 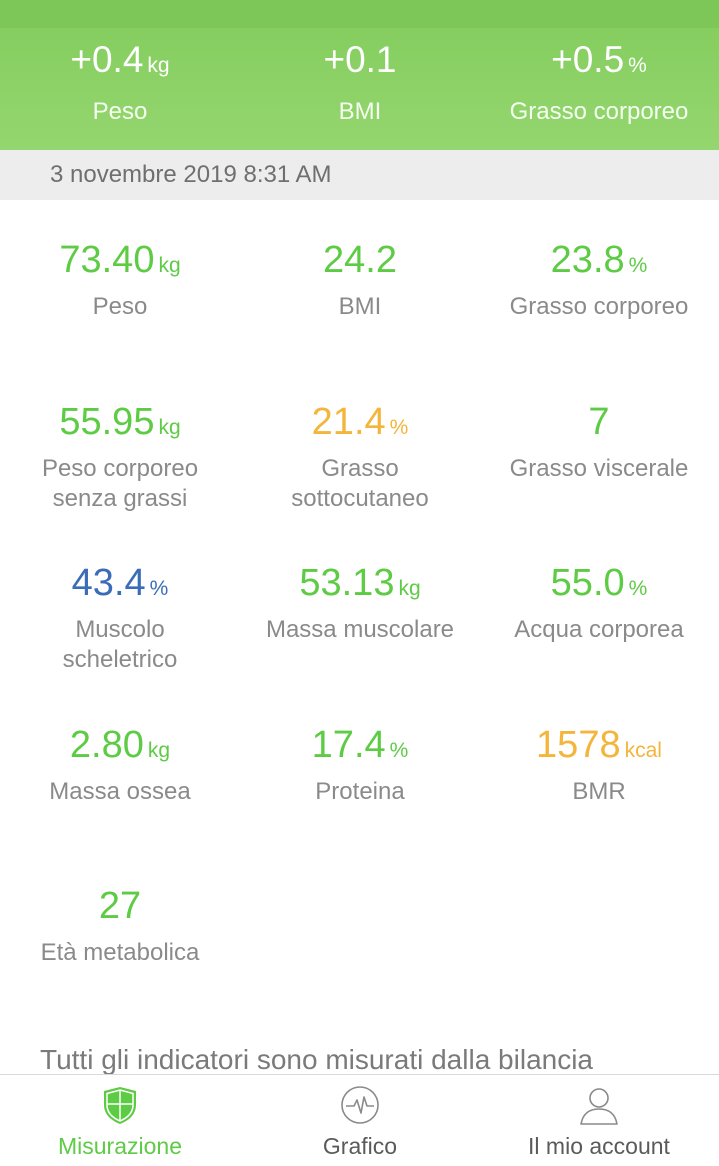 I want to click on metric-body-fat: 23.8% Grasso corporeo, so click(x=599, y=279).